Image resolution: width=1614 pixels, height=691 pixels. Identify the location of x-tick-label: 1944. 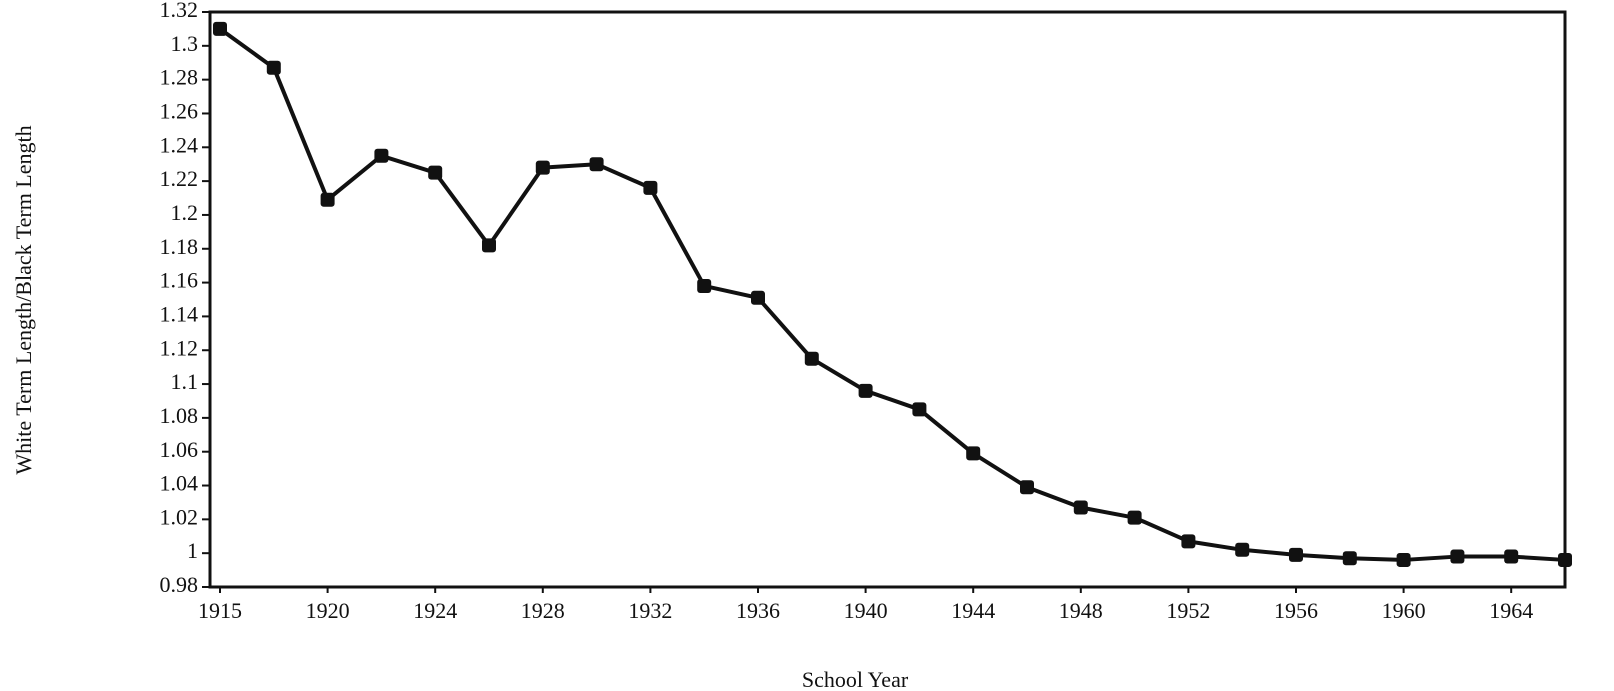
(973, 610).